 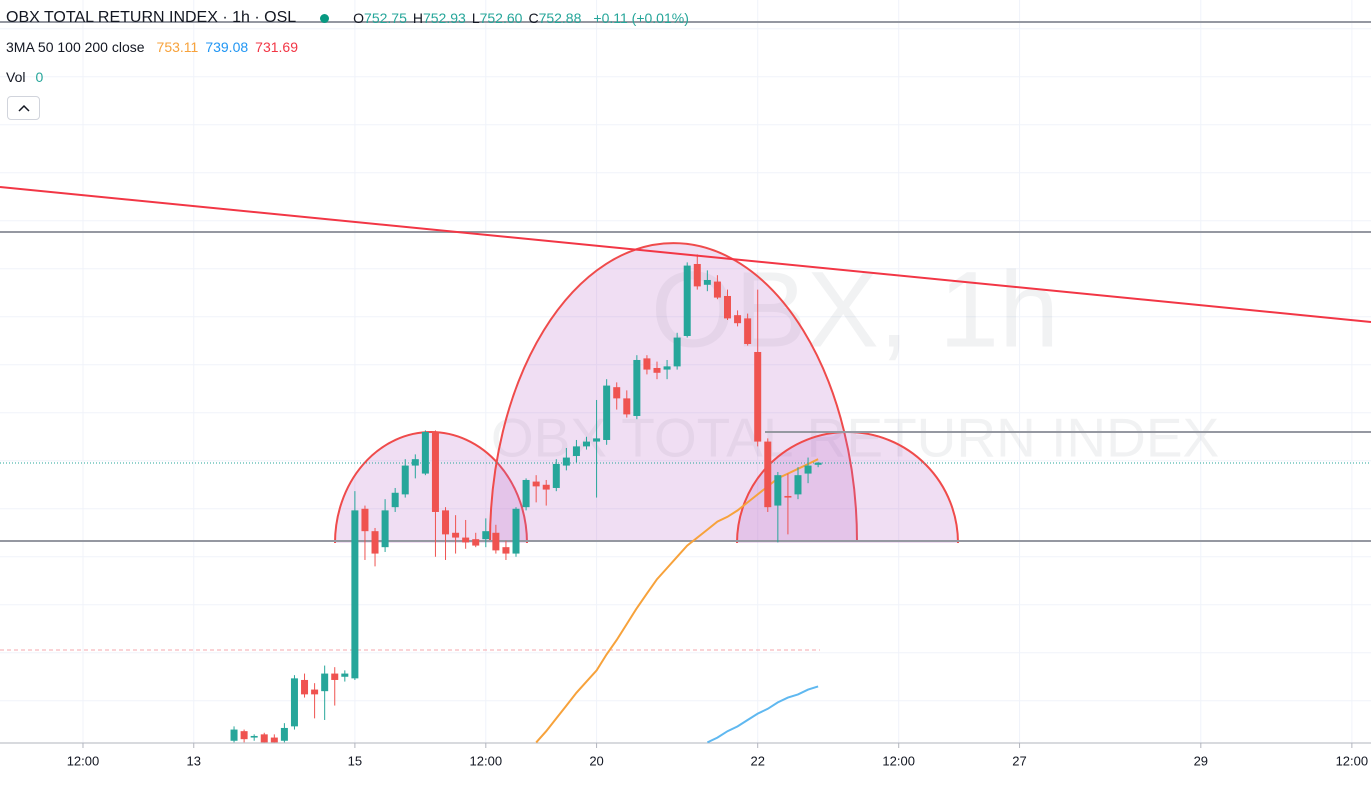 I want to click on collapse-button, so click(x=23, y=108).